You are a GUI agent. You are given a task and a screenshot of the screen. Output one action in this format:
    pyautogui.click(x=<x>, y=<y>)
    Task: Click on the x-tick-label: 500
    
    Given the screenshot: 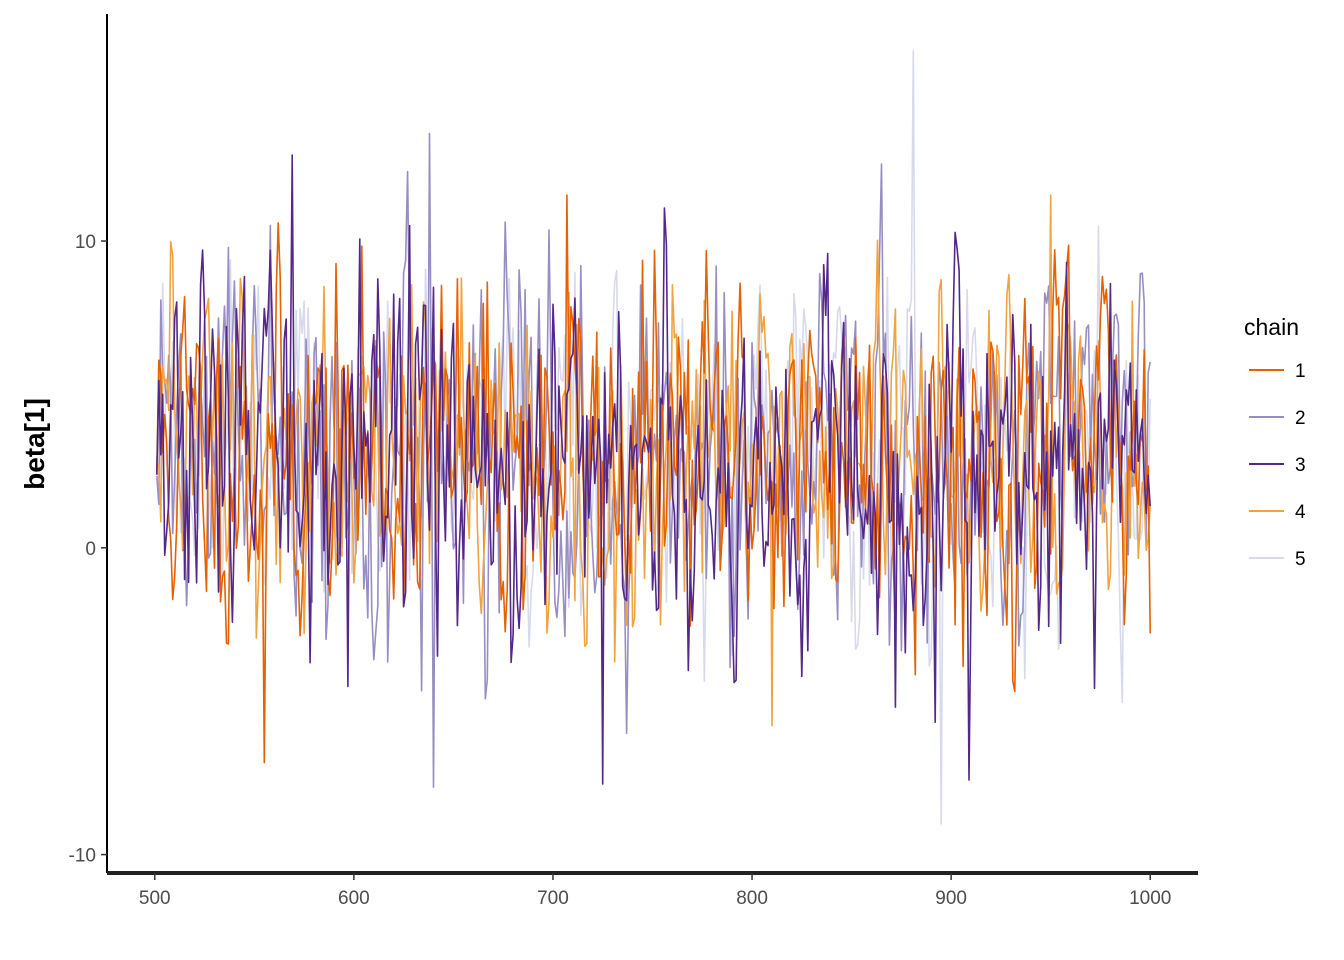 What is the action you would take?
    pyautogui.click(x=155, y=898)
    